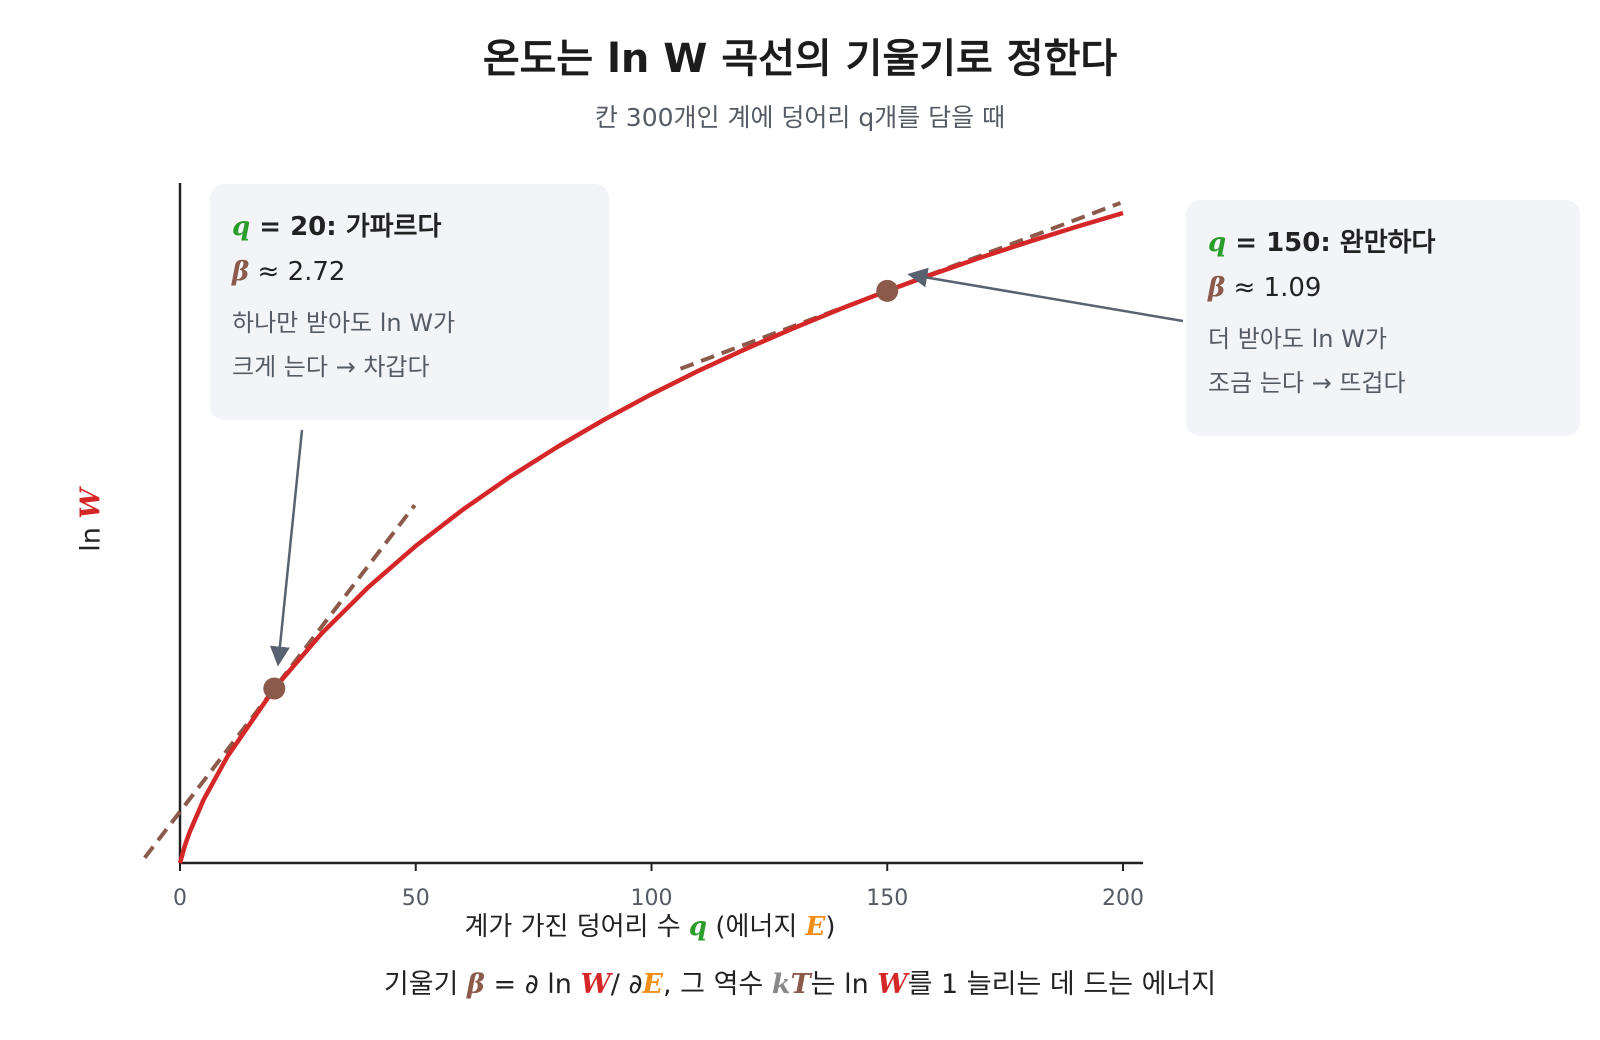  Describe the element at coordinates (346, 227) in the screenshot. I see `callout-q20-head-text: = 20: 가파르다` at that location.